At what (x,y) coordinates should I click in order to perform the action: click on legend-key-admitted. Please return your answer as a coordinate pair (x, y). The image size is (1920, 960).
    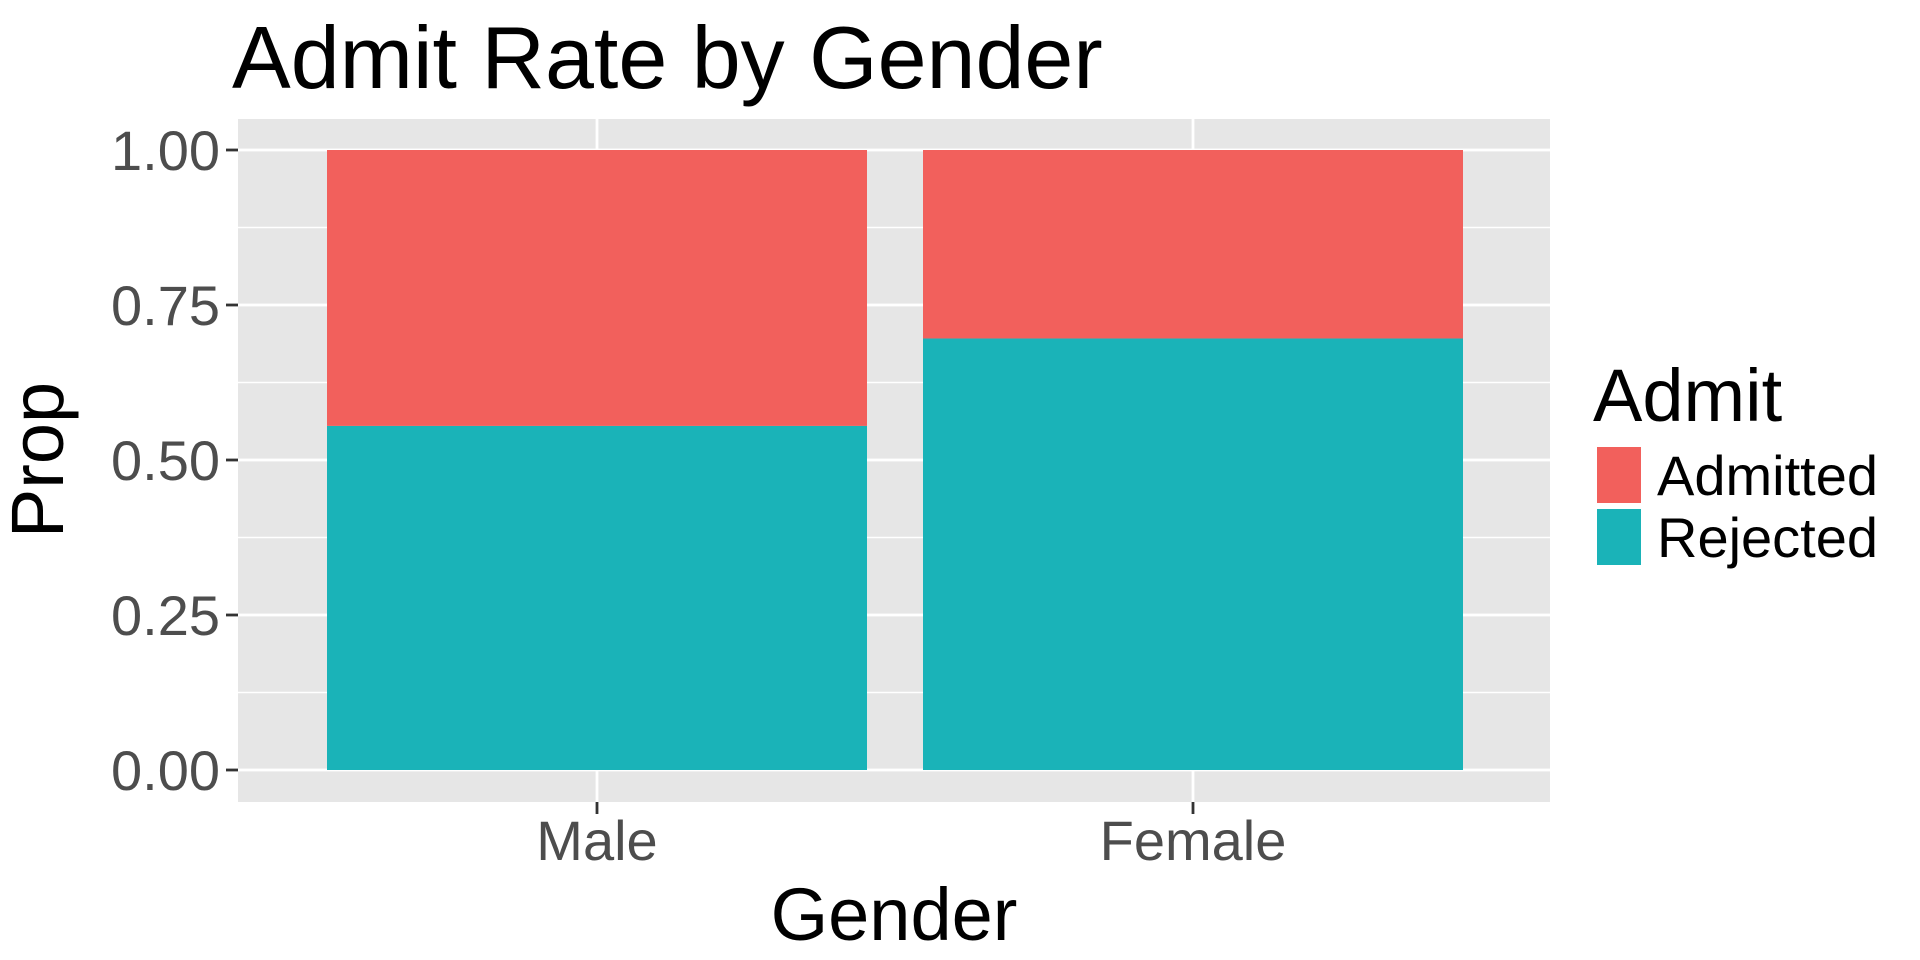
    Looking at the image, I should click on (1619, 475).